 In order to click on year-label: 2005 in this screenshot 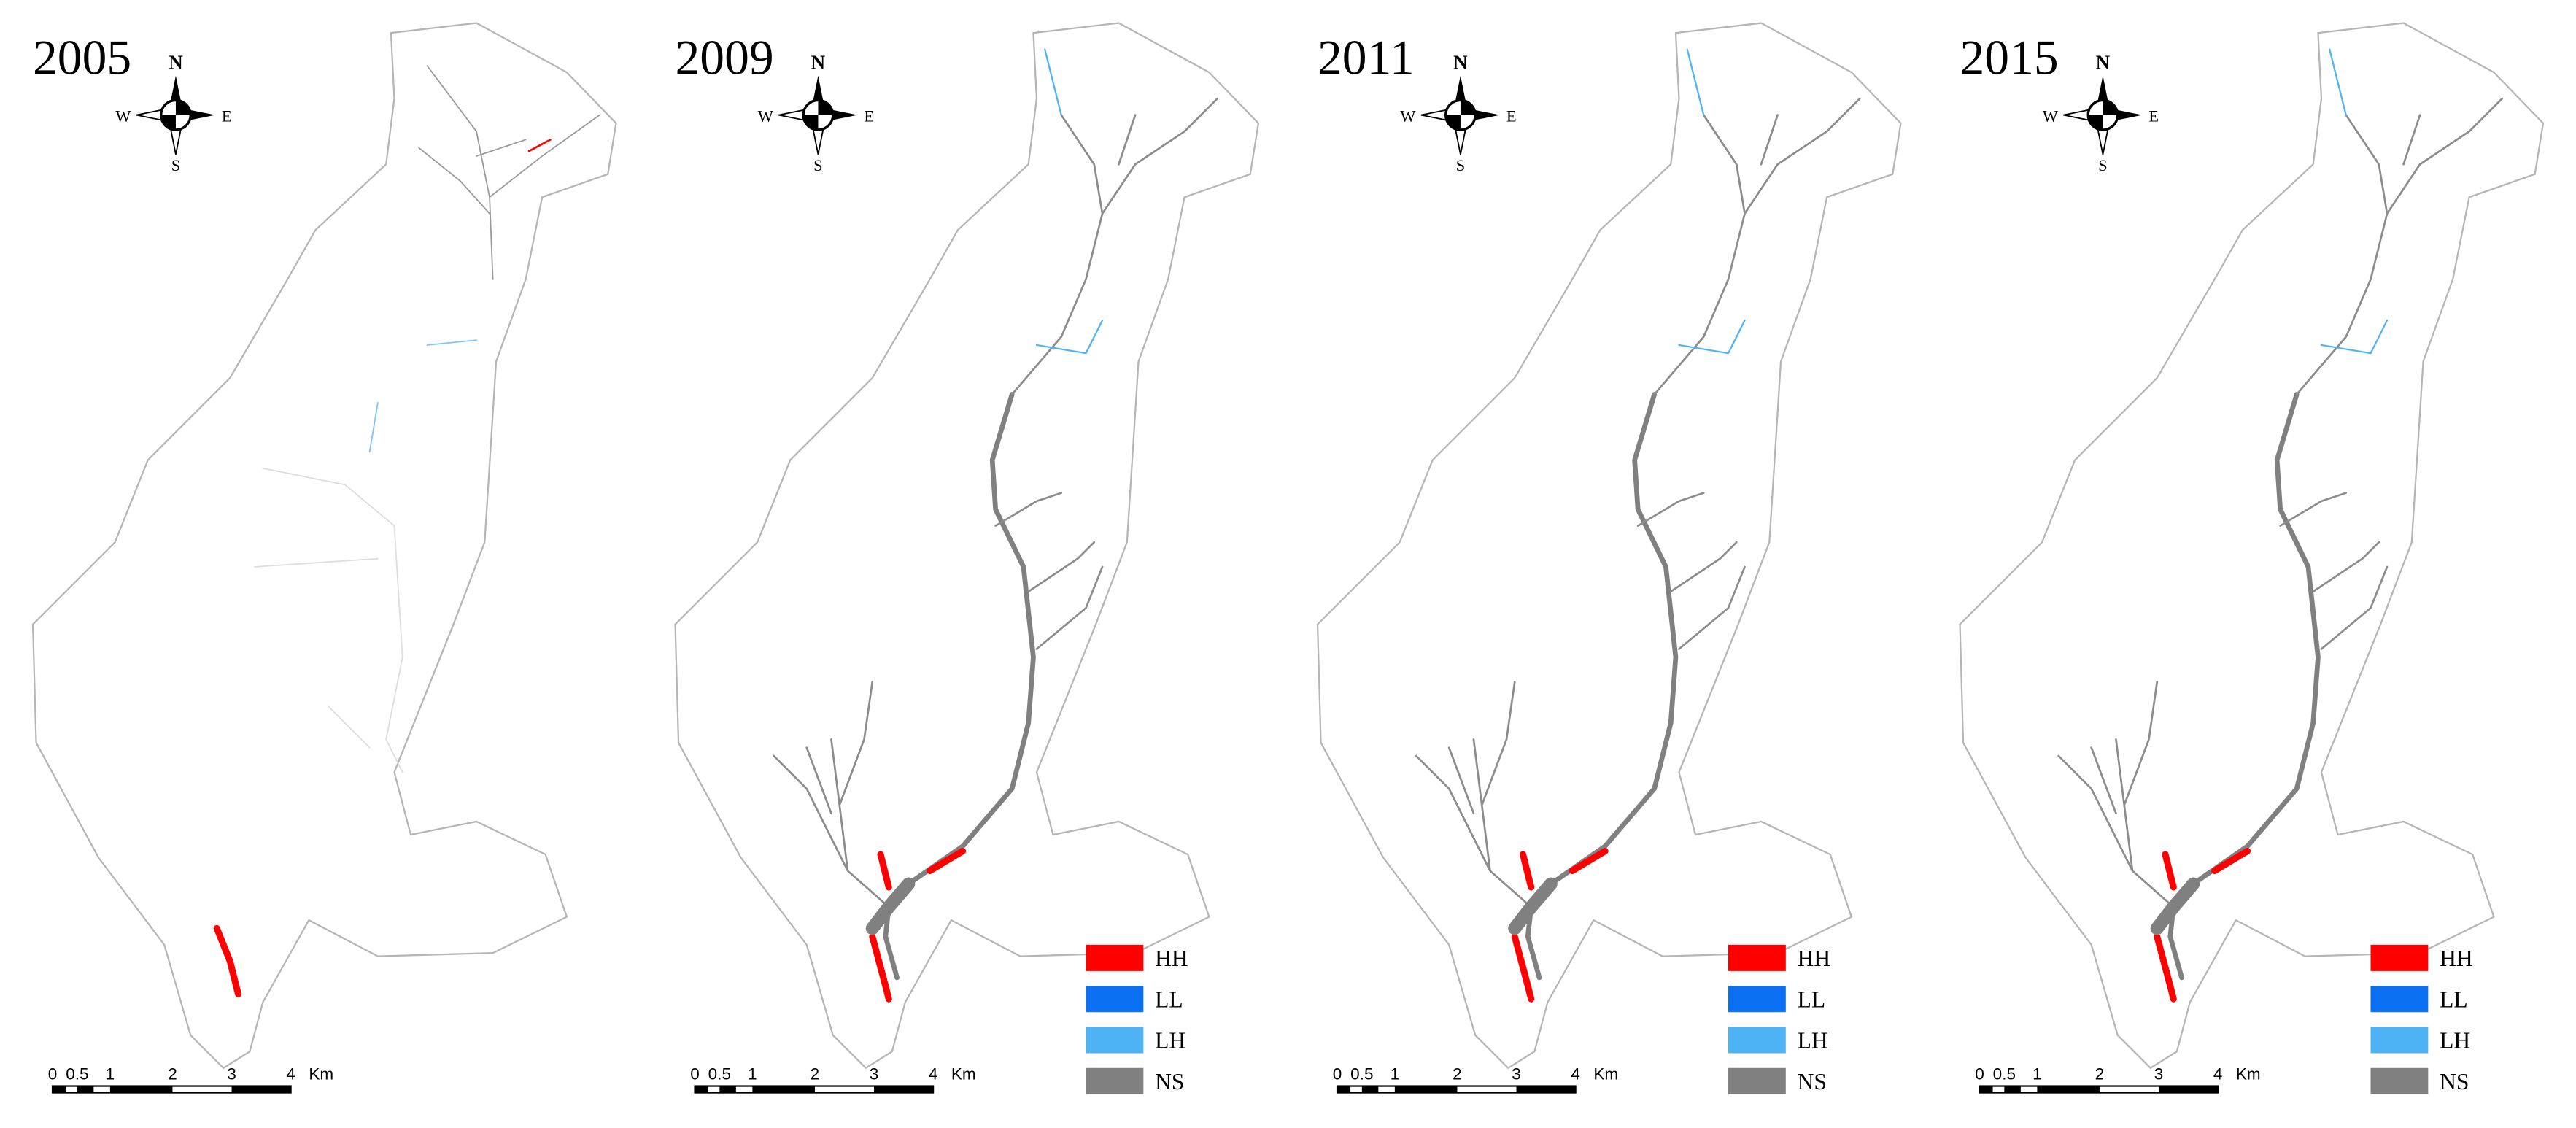, I will do `click(82, 57)`.